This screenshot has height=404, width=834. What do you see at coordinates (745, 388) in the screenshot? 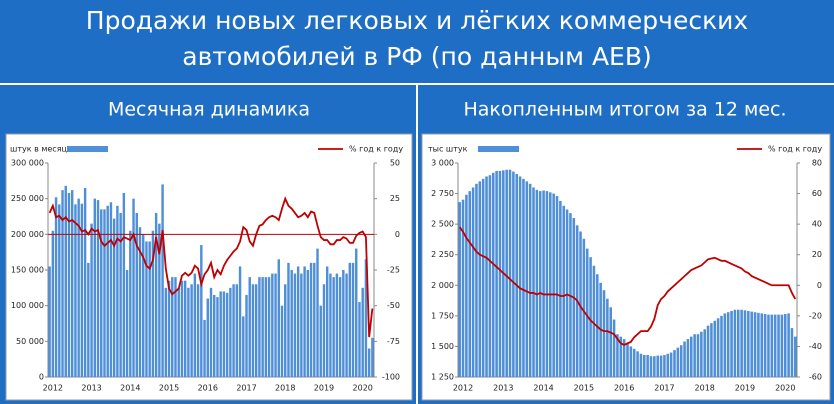
I see `x-tick-label: 2019` at bounding box center [745, 388].